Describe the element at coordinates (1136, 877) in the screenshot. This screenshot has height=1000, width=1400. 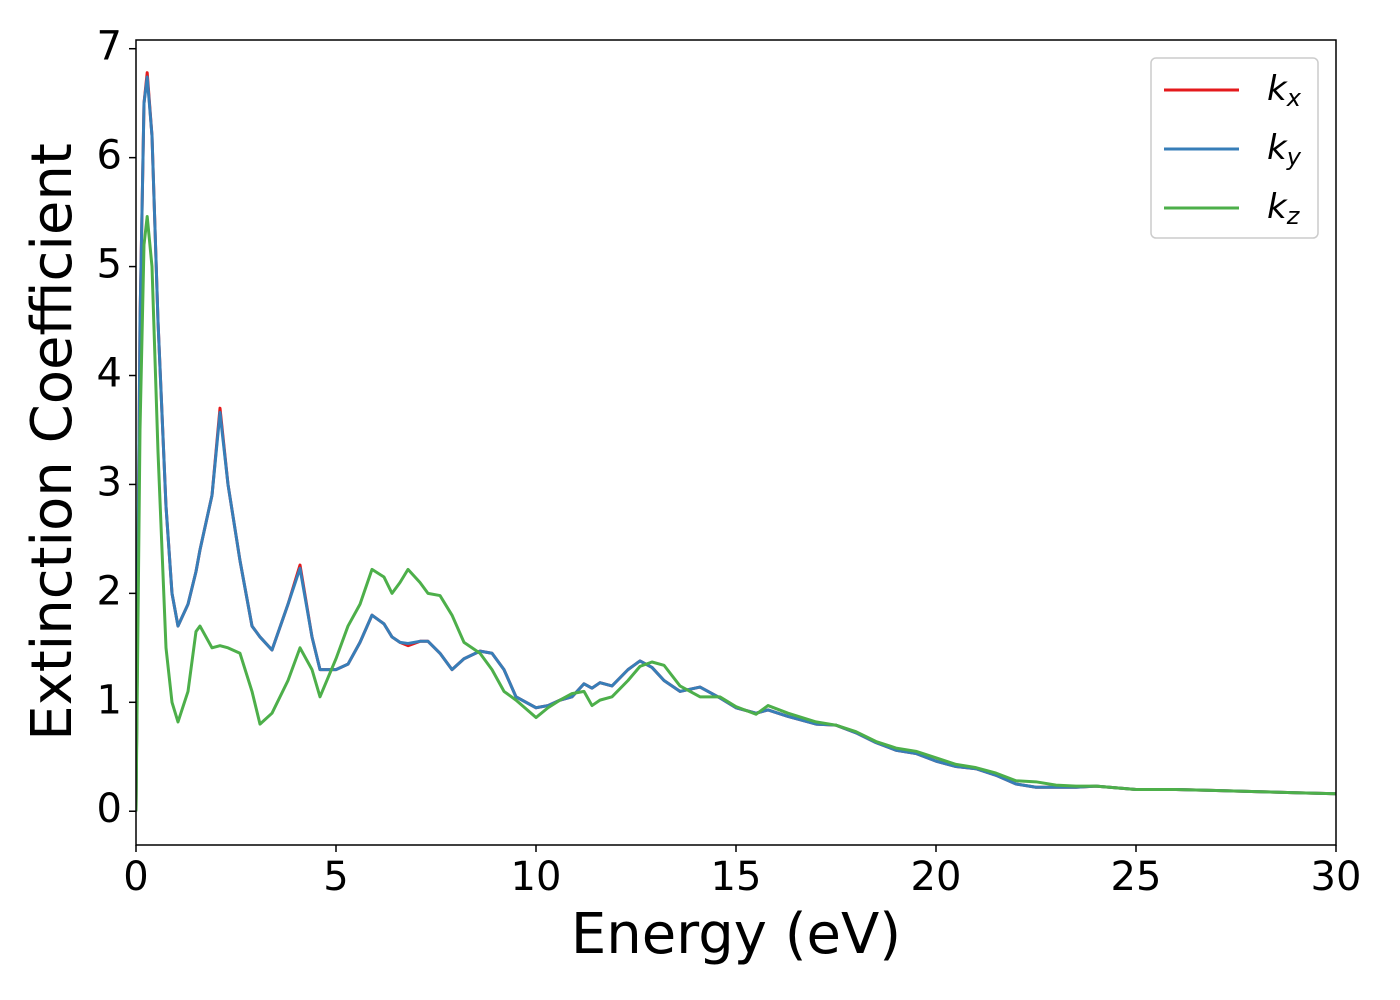
I see `x-tick-label: 25` at that location.